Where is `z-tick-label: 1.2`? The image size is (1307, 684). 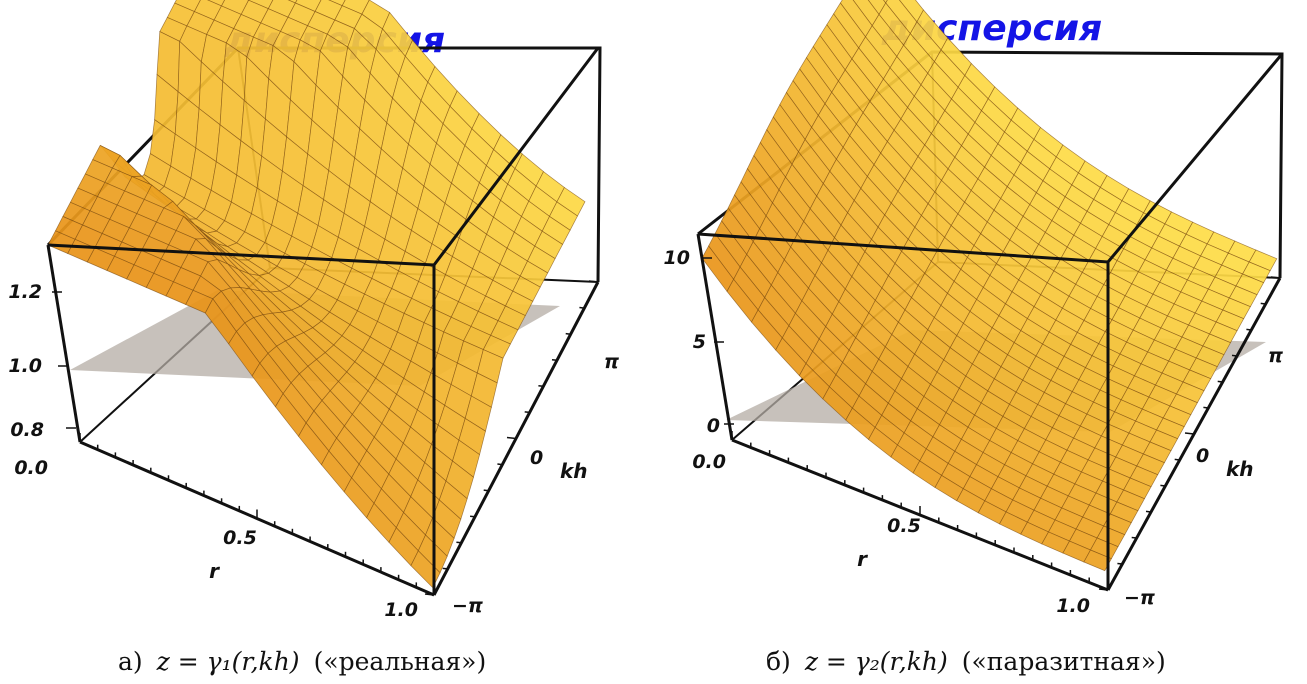
z-tick-label: 1.2 is located at coordinates (25, 292).